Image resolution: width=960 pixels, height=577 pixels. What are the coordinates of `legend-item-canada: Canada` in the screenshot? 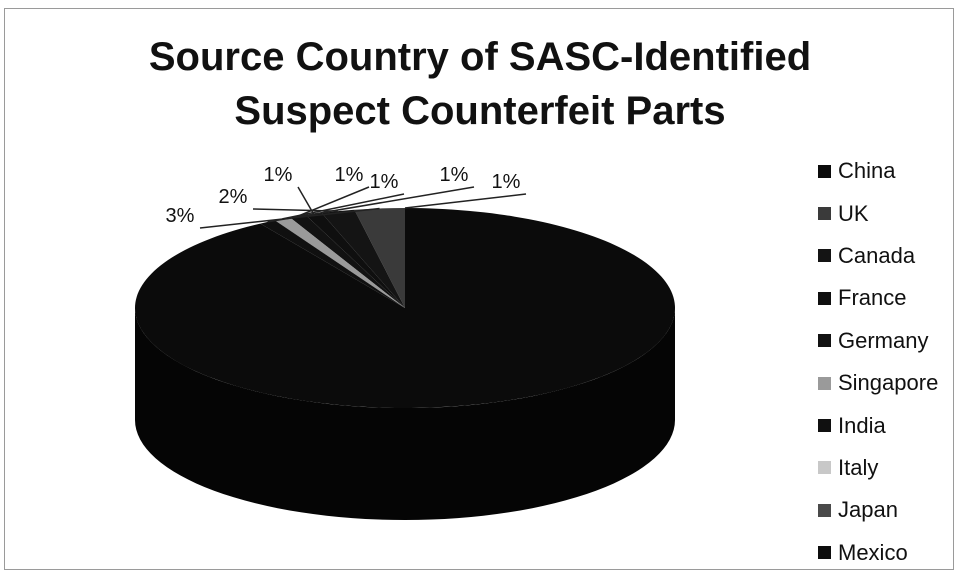 It's located at (878, 256).